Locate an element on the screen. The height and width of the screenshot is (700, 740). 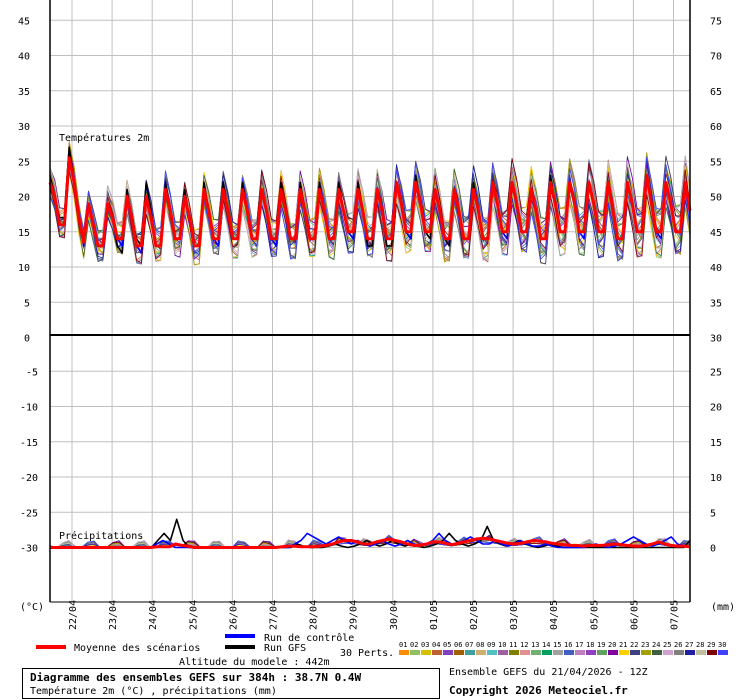
model-altitude: Altitude du modele : 442m is located at coordinates (254, 662).